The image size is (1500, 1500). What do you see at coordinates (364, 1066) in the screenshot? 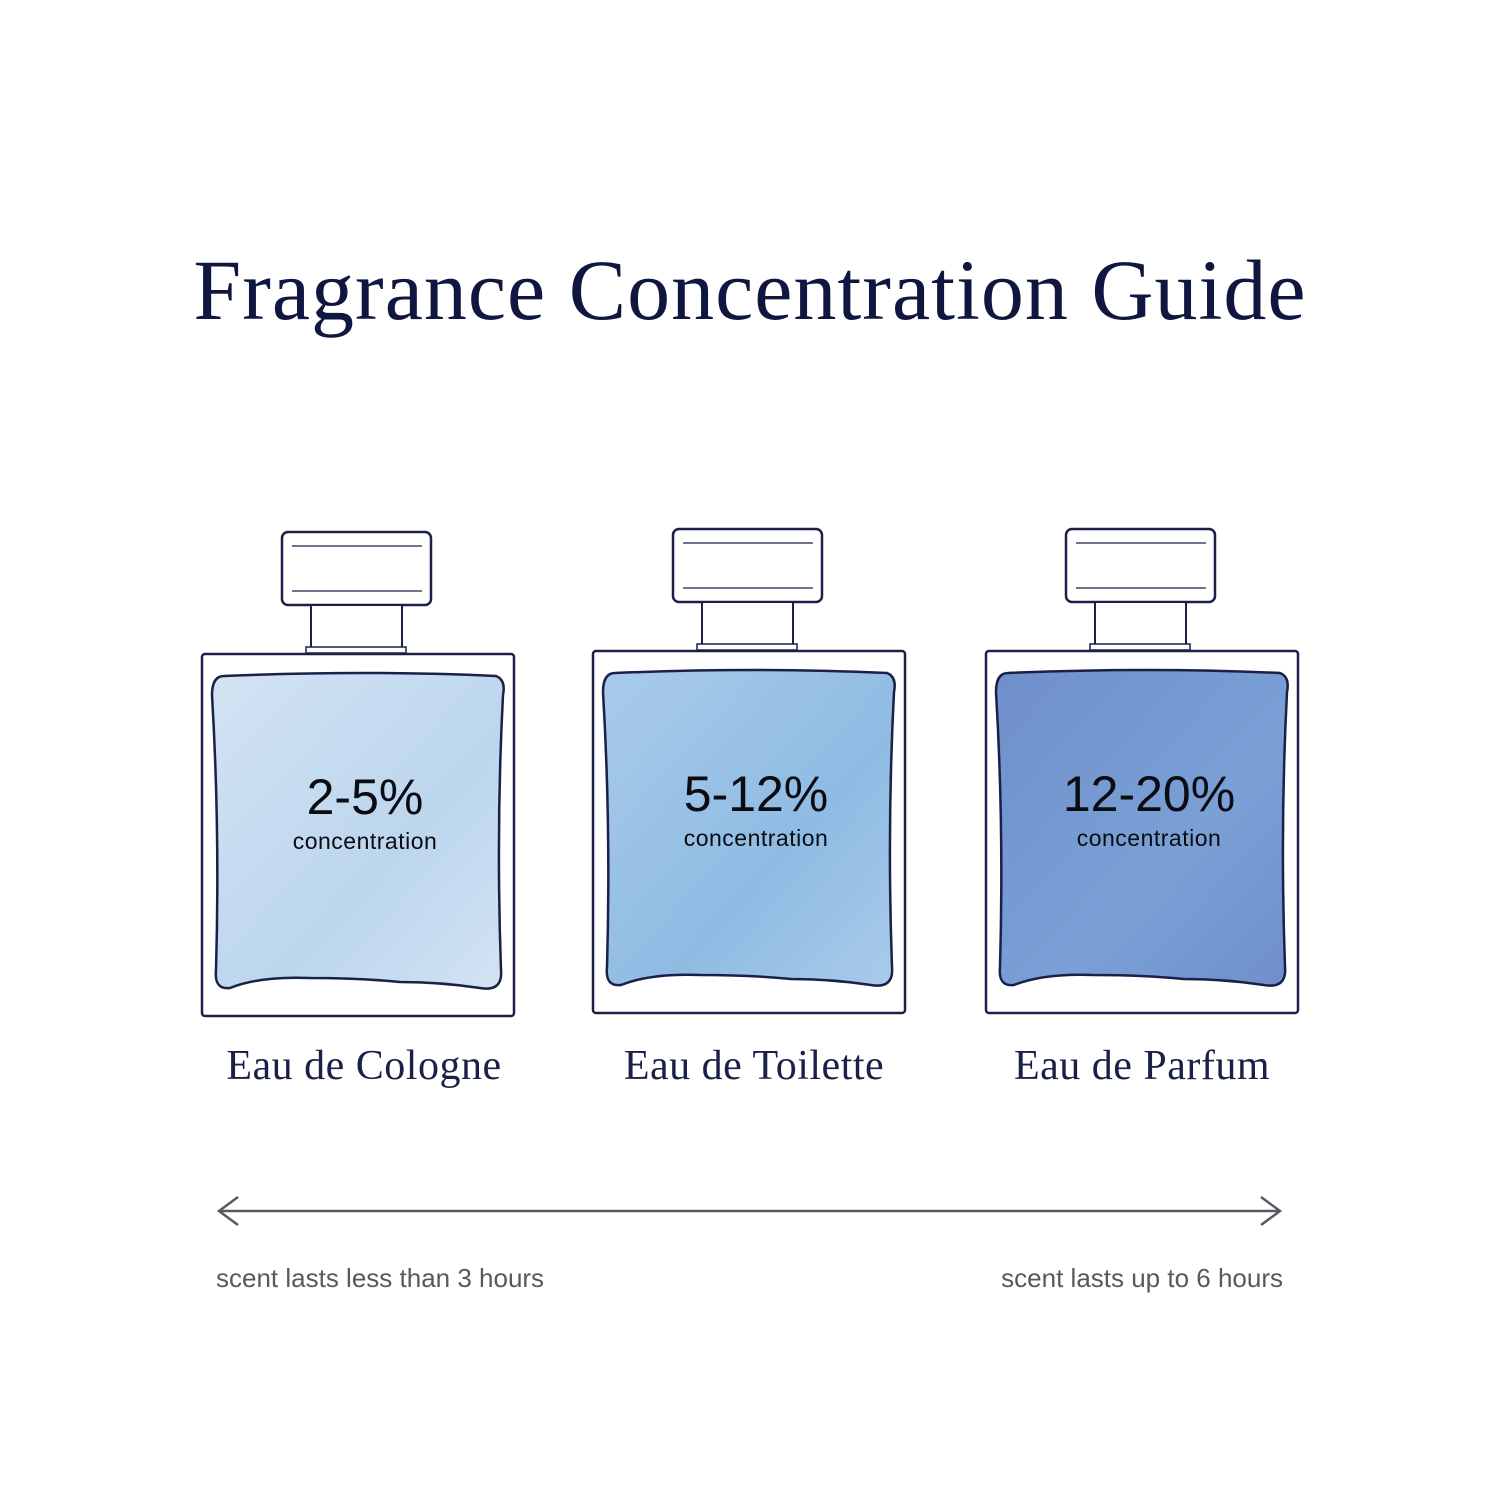
I see `fragrance-type-name: Eau de Cologne` at bounding box center [364, 1066].